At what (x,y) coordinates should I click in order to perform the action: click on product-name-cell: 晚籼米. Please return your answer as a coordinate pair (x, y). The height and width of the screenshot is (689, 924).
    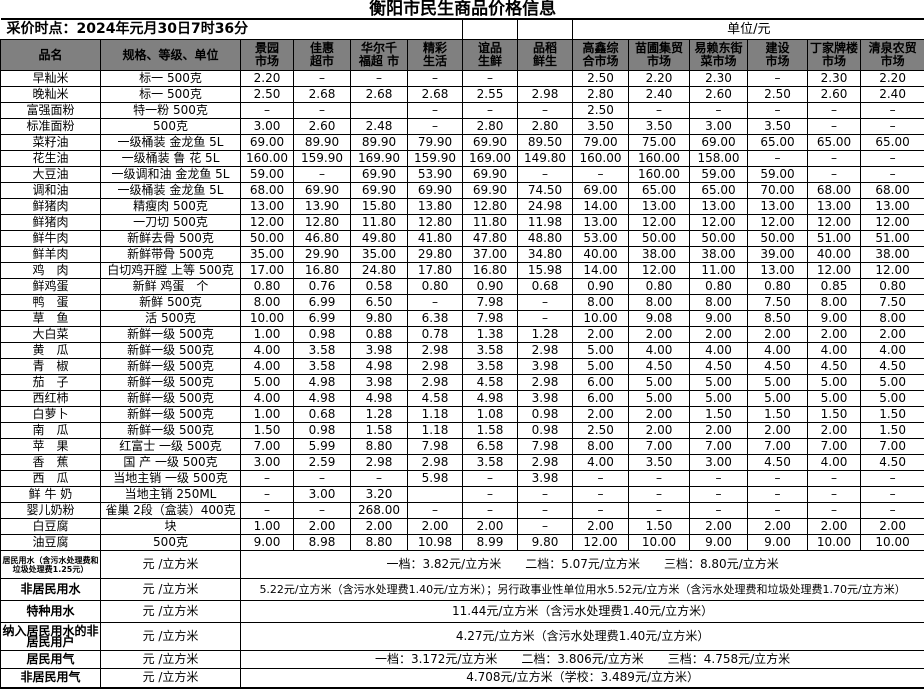
    Looking at the image, I should click on (51, 95).